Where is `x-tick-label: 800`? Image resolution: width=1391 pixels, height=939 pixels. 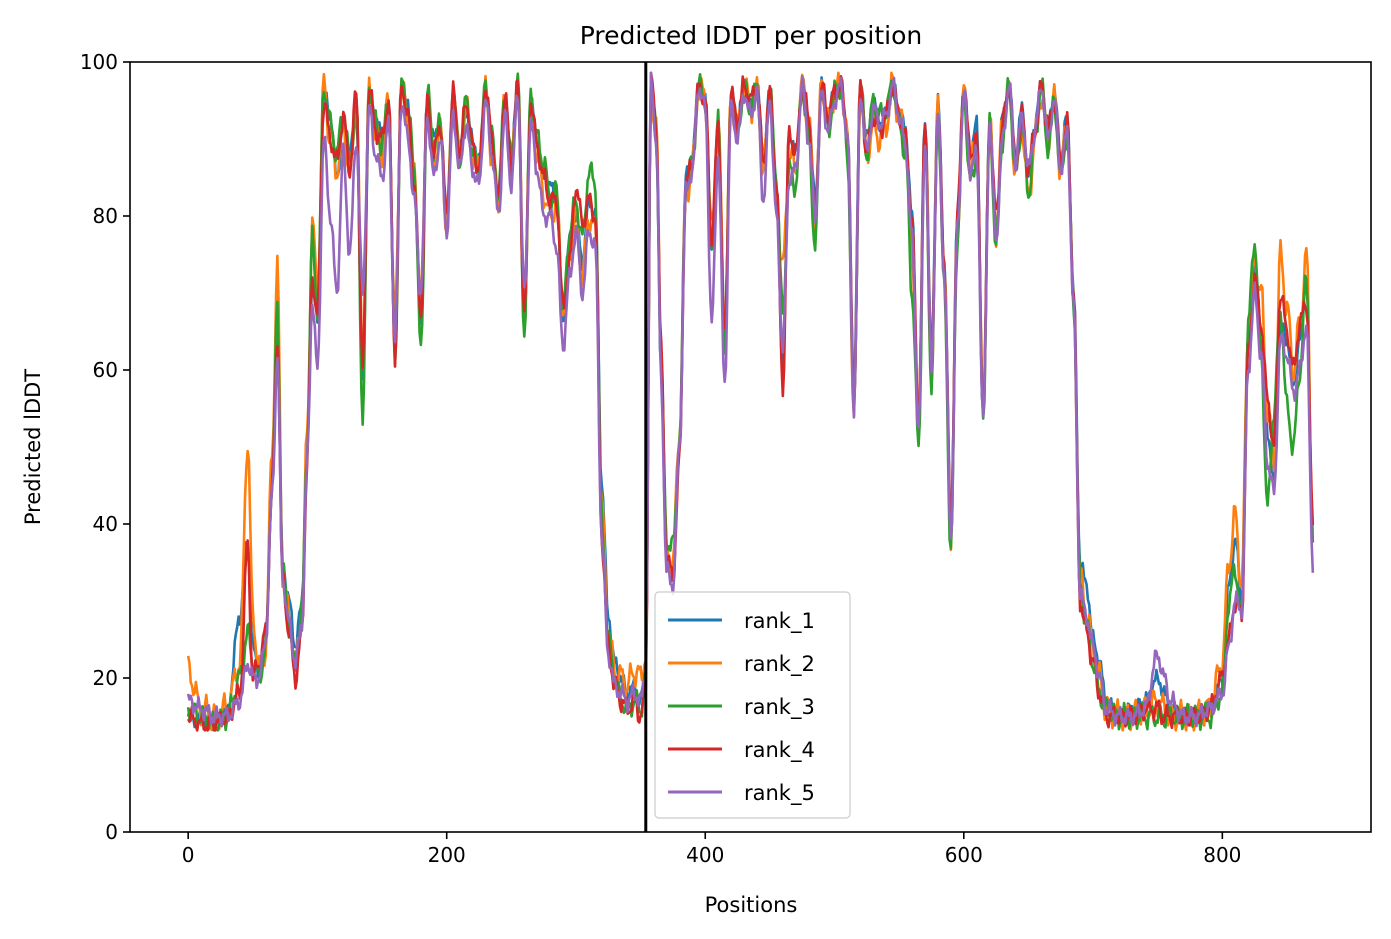
x-tick-label: 800 is located at coordinates (1222, 855).